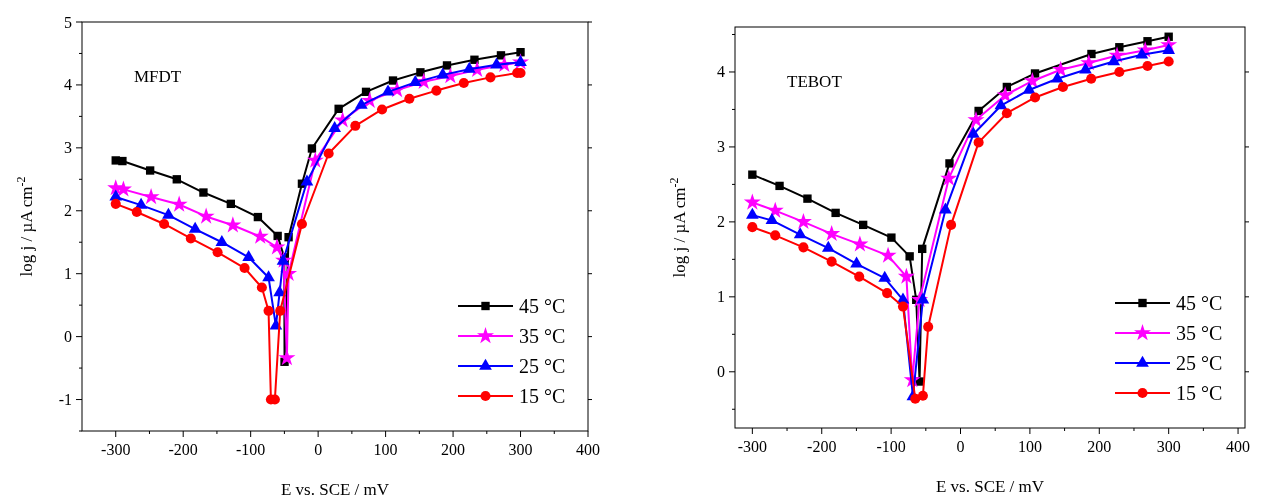 The image size is (1264, 502). I want to click on y-tick-label: 3, so click(721, 147).